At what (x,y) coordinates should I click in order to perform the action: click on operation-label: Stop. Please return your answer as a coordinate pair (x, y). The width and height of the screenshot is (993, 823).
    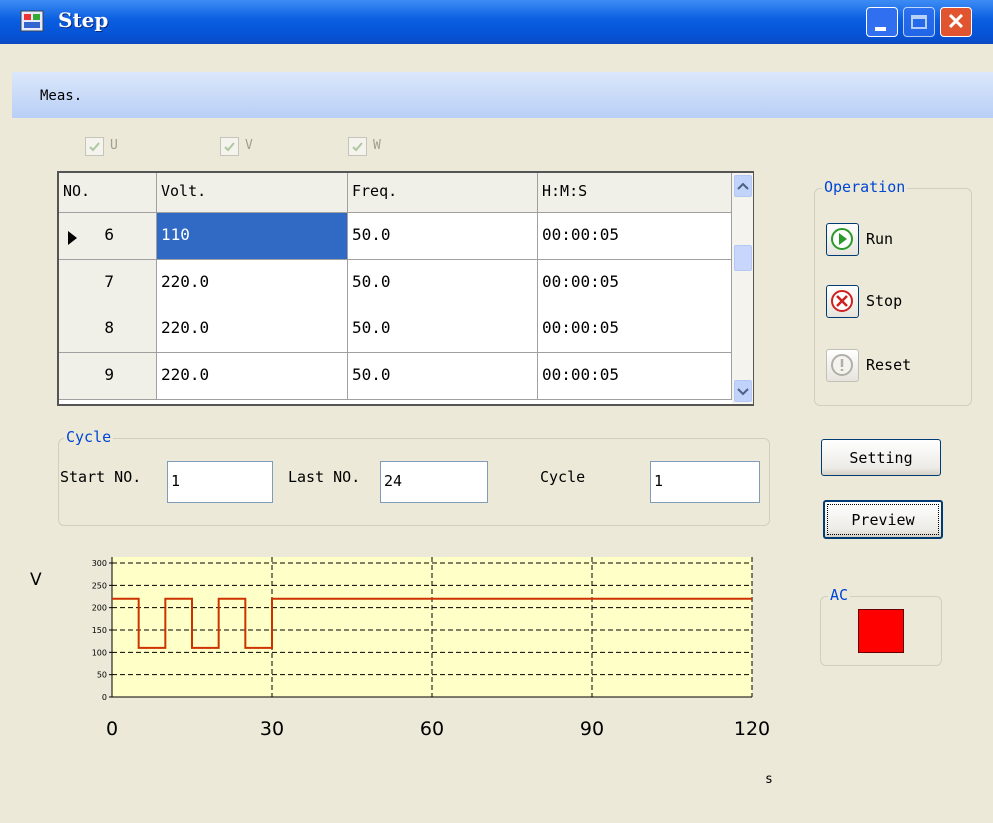
    Looking at the image, I should click on (884, 301).